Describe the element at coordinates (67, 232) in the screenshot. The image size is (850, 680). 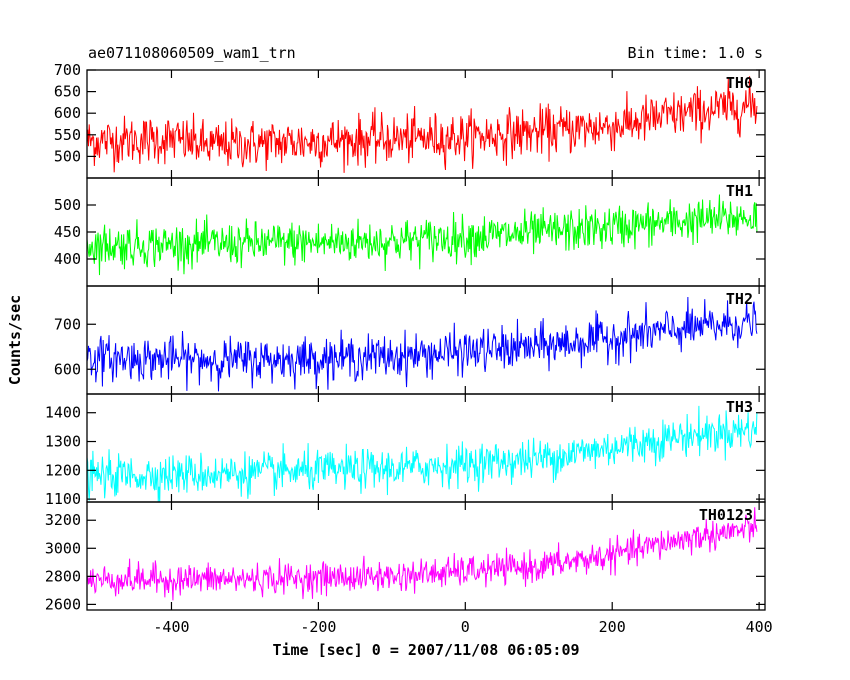
I see `ytick-label-th1-450: 450` at that location.